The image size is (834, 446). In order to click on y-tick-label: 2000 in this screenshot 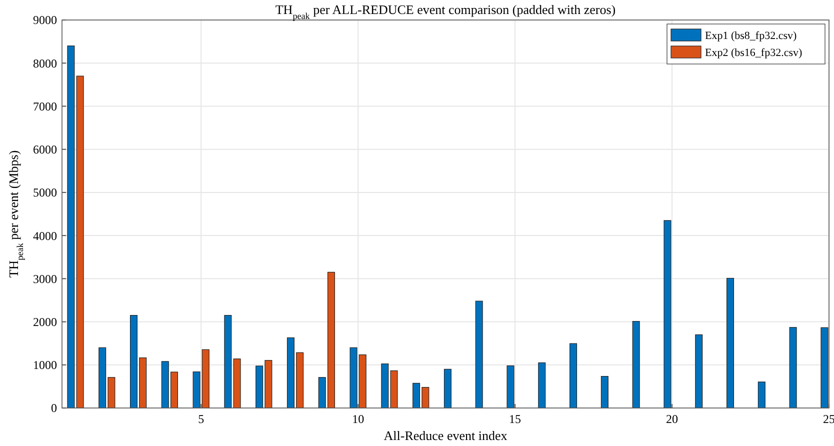, I will do `click(45, 321)`.